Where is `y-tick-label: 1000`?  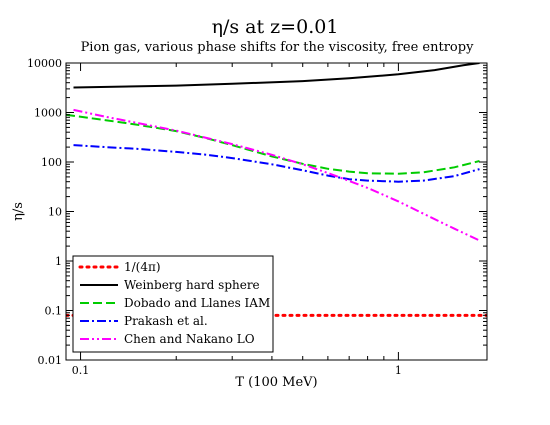
y-tick-label: 1000 is located at coordinates (48, 113).